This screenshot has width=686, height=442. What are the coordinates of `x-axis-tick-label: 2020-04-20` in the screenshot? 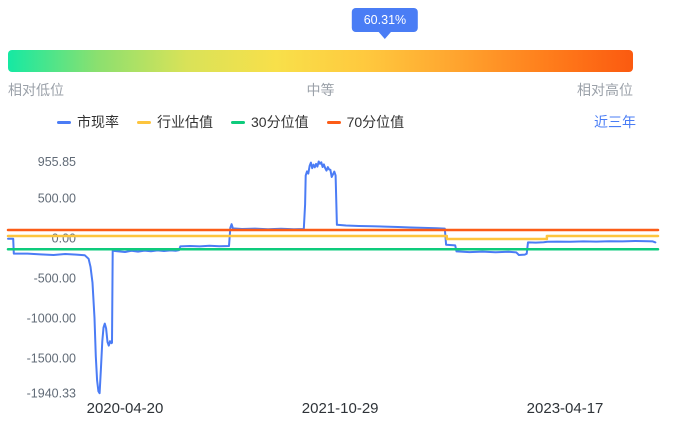 It's located at (125, 408).